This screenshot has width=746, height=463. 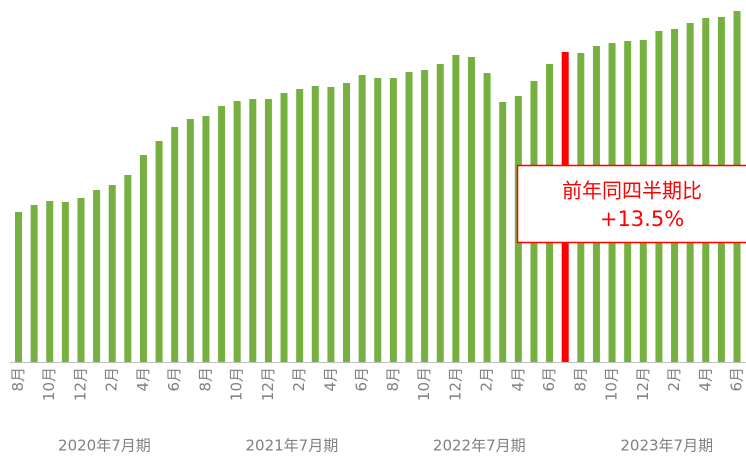 I want to click on annotation-line1: 前年同四半期比, so click(x=632, y=191).